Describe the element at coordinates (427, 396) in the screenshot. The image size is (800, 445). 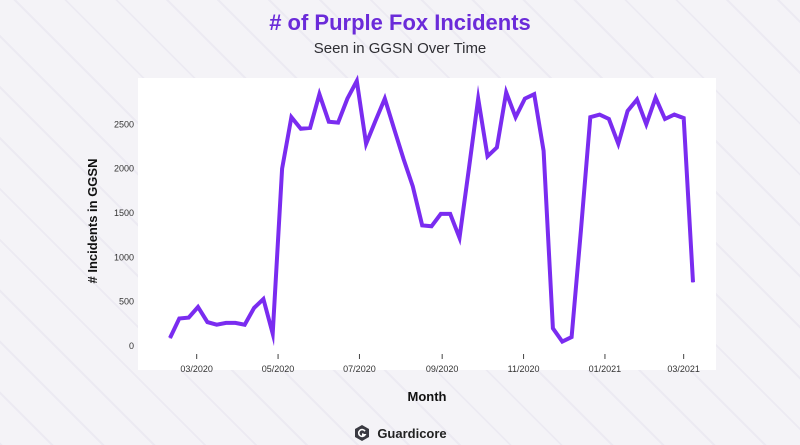
I see `x-axis-label: Month` at that location.